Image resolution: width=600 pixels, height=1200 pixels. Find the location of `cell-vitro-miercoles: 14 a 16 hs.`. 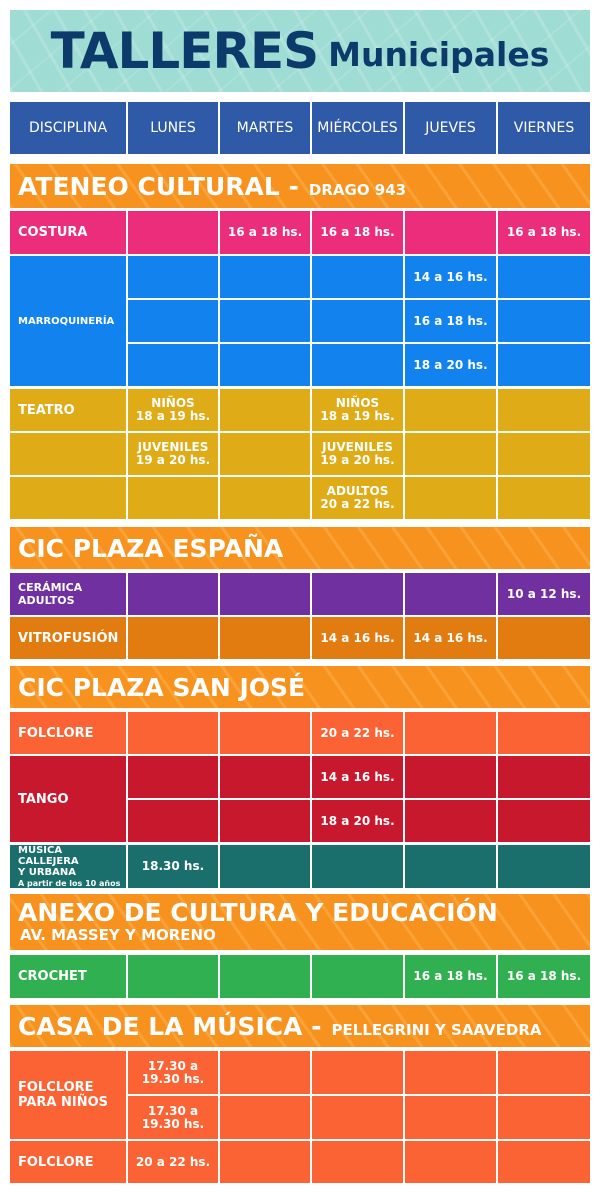

cell-vitro-miercoles: 14 a 16 hs. is located at coordinates (357, 638).